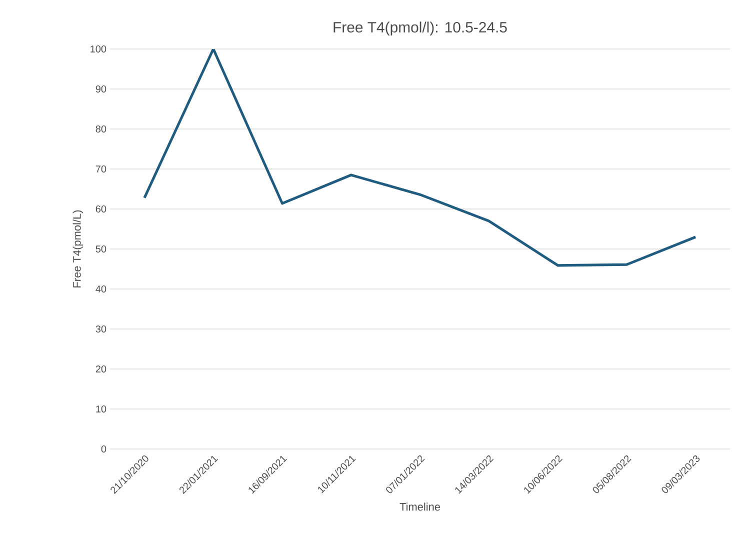  Describe the element at coordinates (101, 209) in the screenshot. I see `y-tick-label: 60` at that location.